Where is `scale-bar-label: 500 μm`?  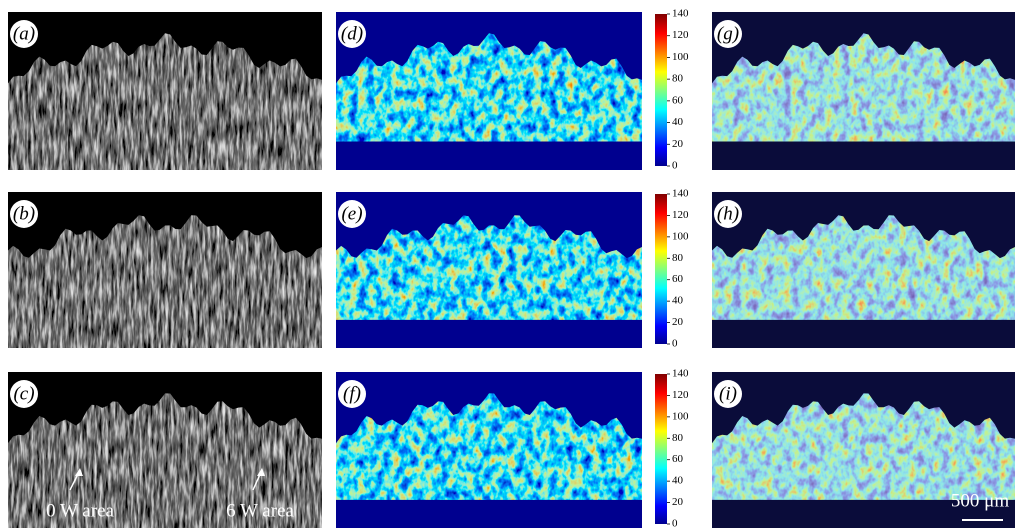
scale-bar-label: 500 μm is located at coordinates (980, 500).